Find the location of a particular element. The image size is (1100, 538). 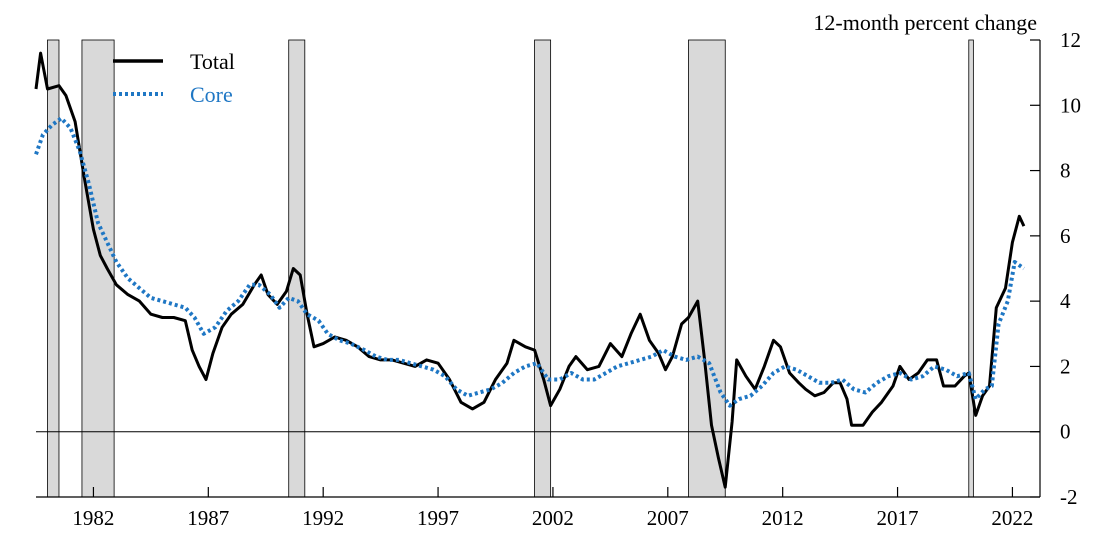

legend-total-label: Total is located at coordinates (212, 61).